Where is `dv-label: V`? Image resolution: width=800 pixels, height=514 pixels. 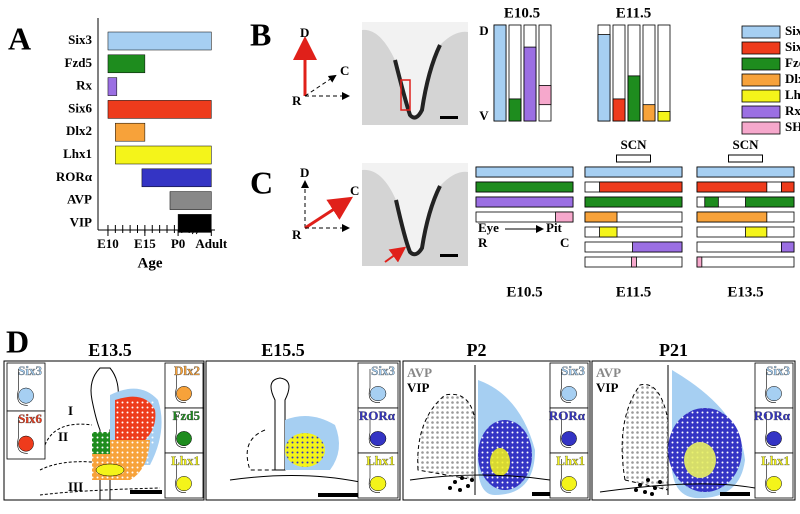
dv-label: V is located at coordinates (484, 115).